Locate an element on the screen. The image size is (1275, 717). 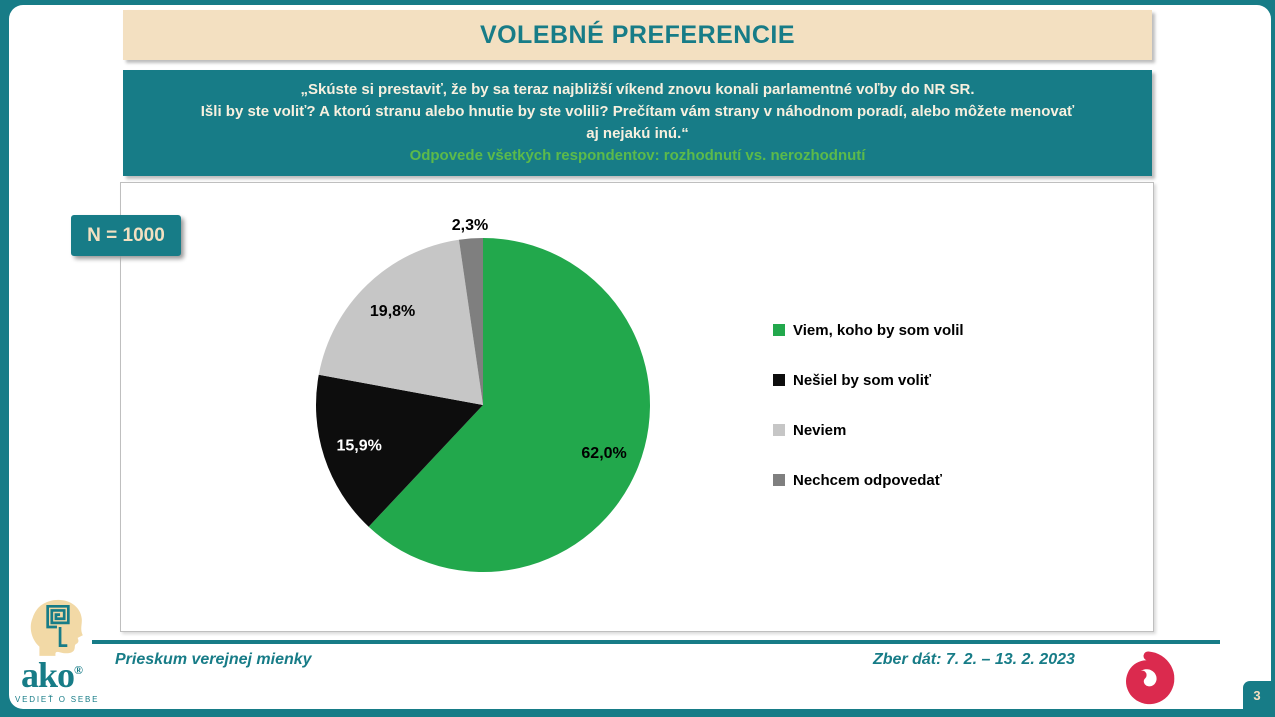
ako-wordmark: ako® is located at coordinates (69, 675).